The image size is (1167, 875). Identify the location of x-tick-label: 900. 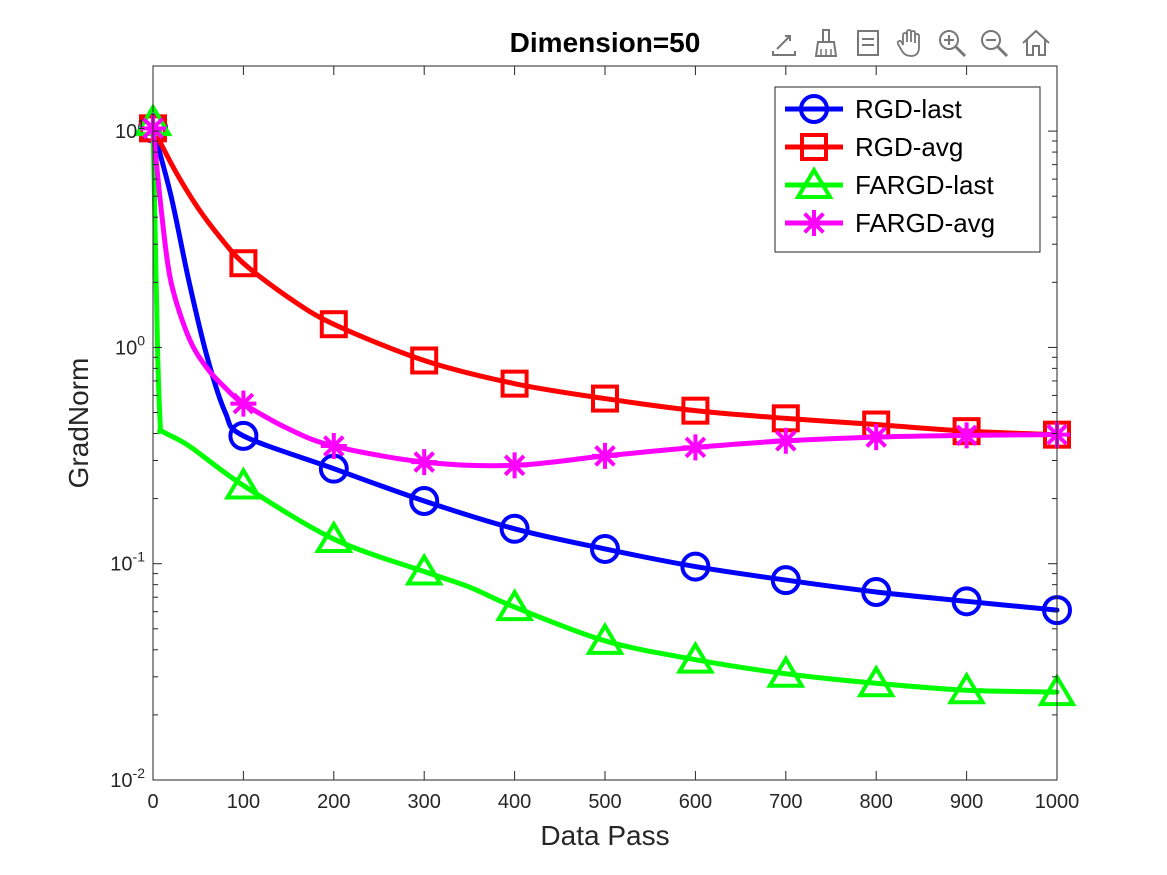
(966, 802).